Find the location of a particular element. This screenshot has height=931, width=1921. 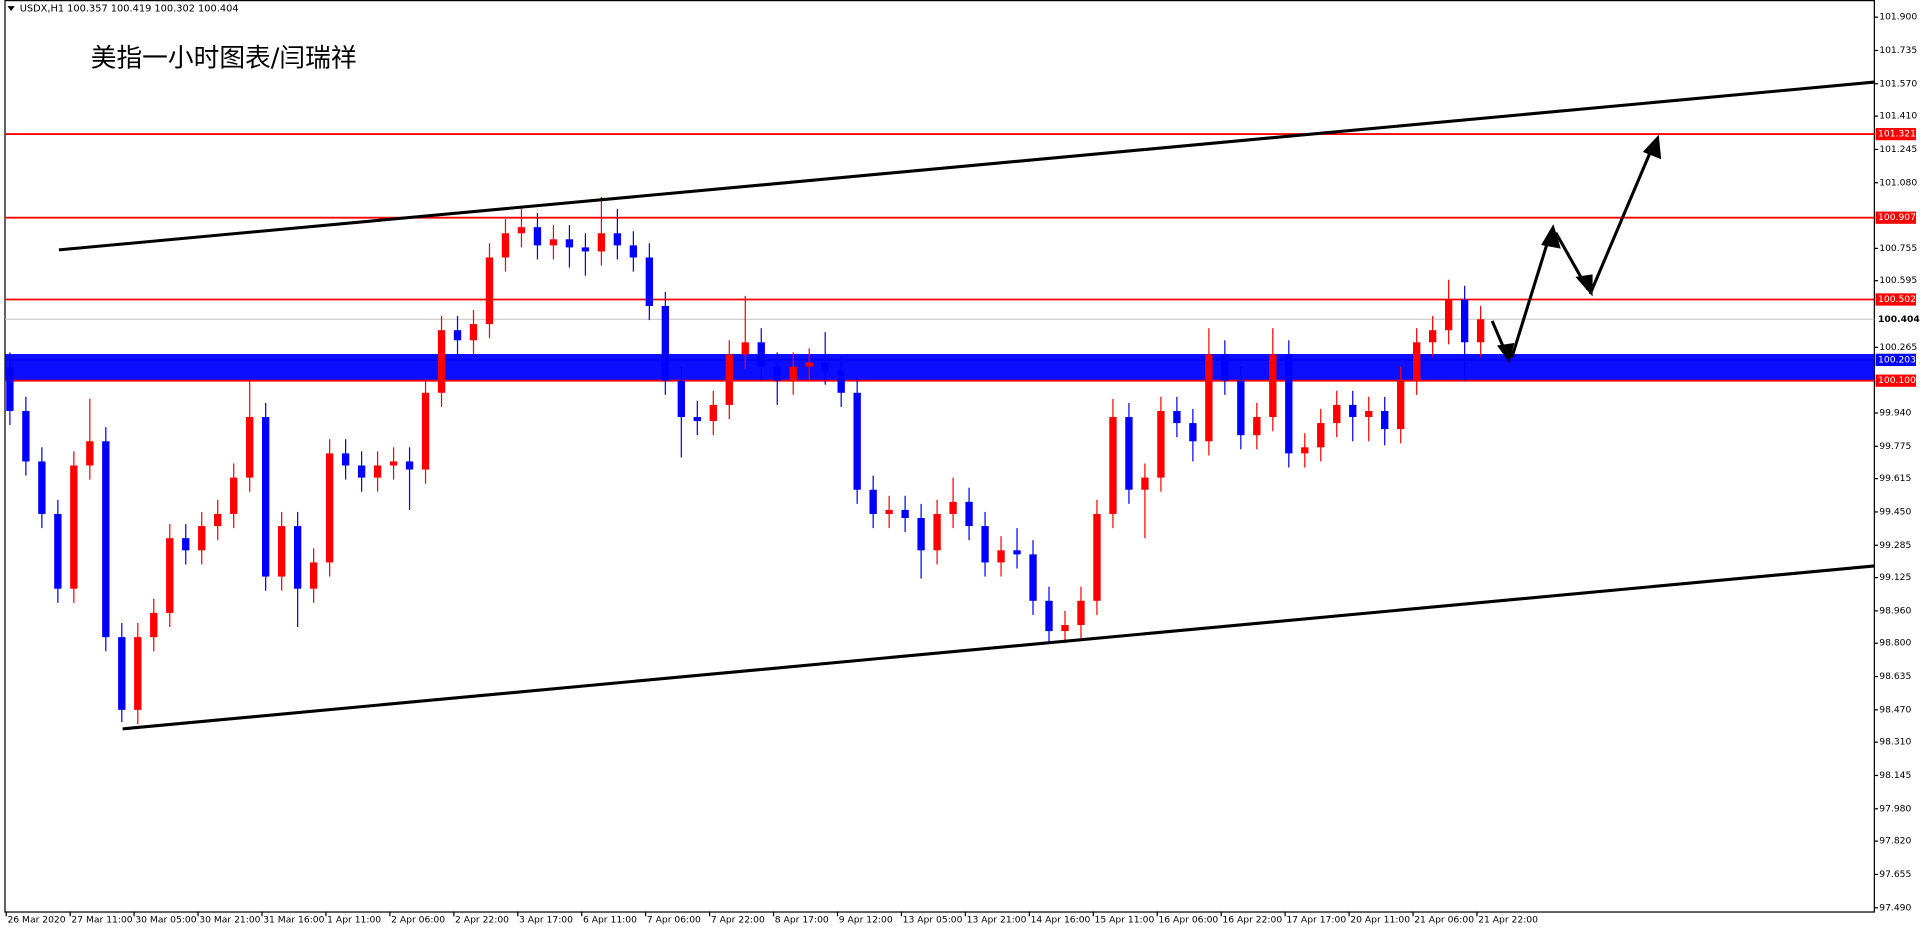

y-tick-label: 101.570 is located at coordinates (1898, 83).